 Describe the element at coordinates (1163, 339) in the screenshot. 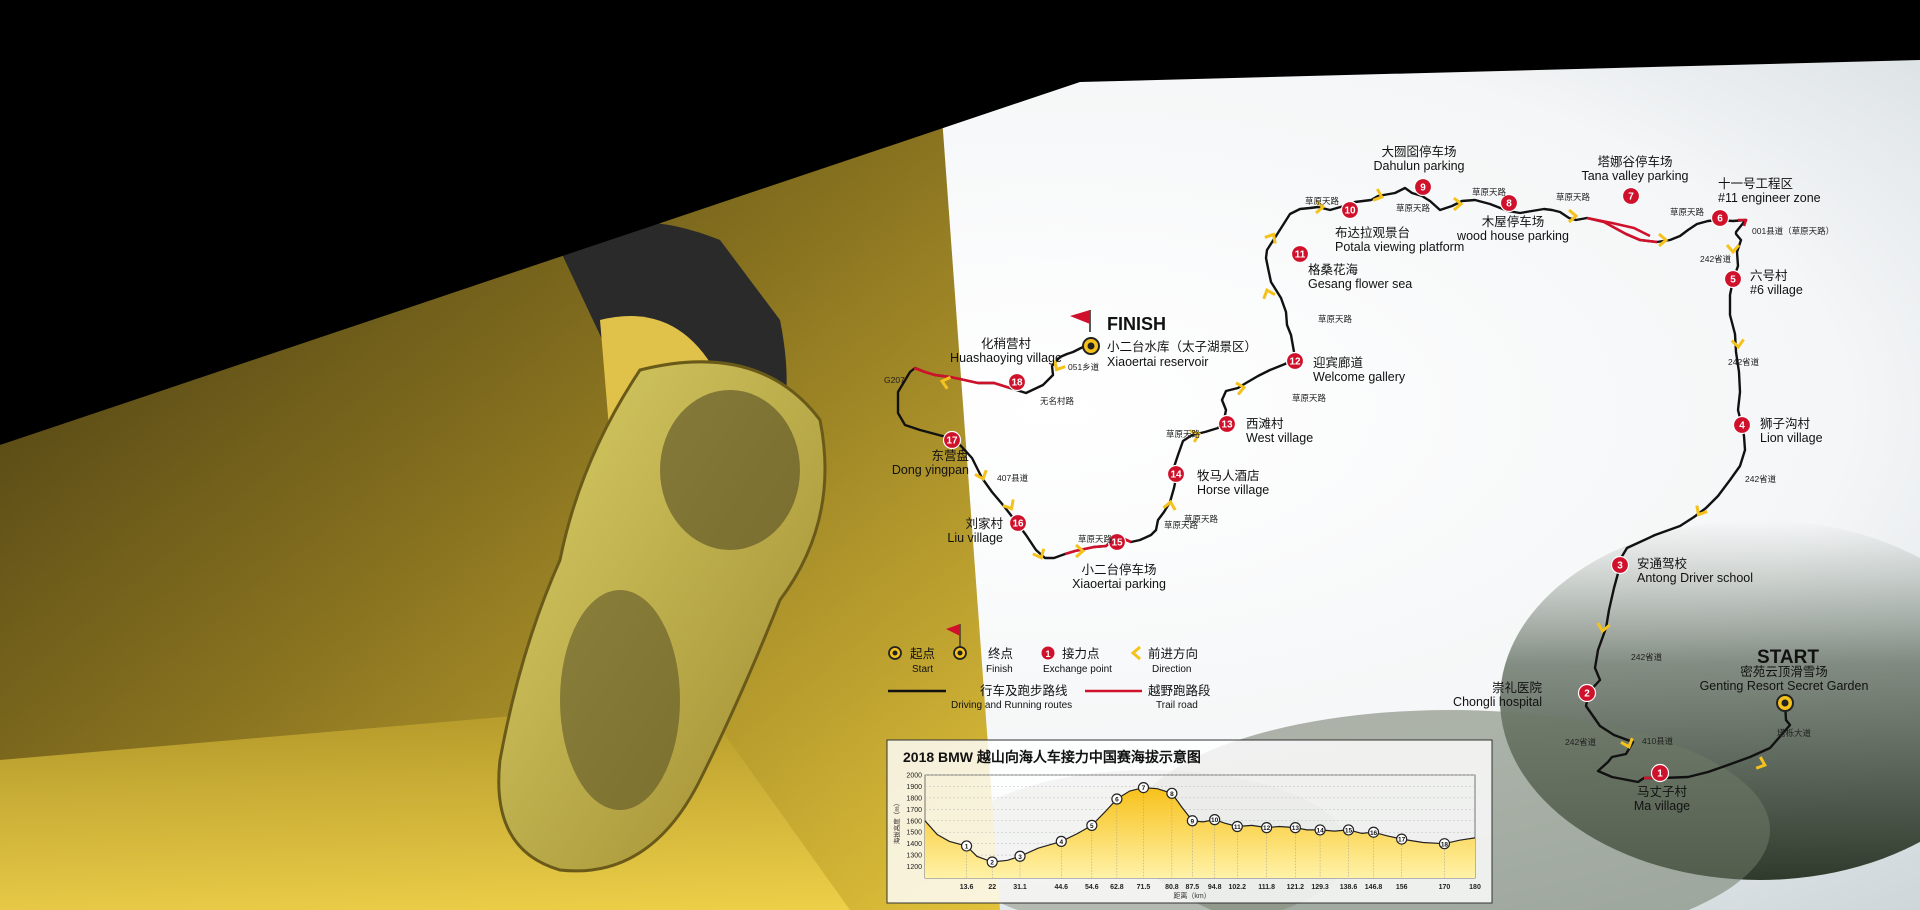

I see `finish-marker: FINISH 小二台水库（太子湖景区） Xiaoertai reservoir` at that location.